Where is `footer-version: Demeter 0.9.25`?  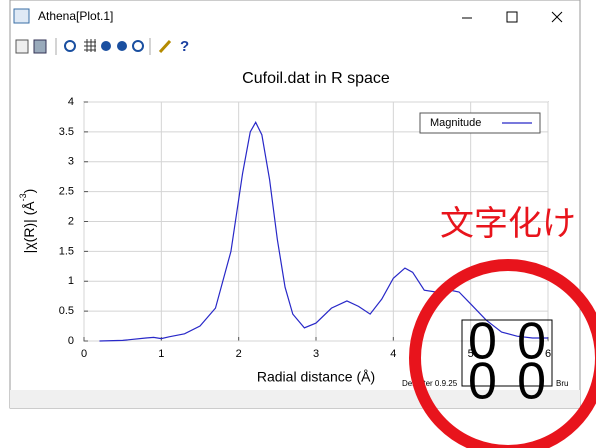 footer-version: Demeter 0.9.25 is located at coordinates (430, 383).